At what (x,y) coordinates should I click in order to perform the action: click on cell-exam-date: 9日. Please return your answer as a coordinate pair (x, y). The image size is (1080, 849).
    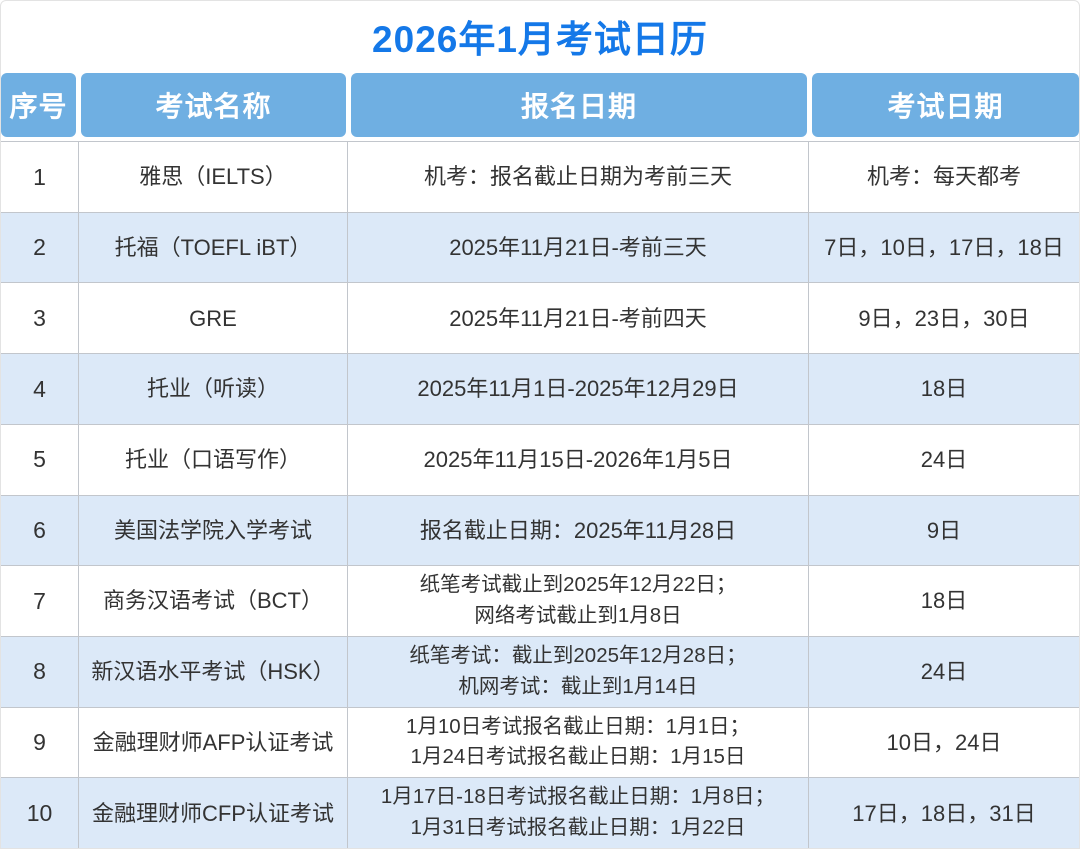
    Looking at the image, I should click on (944, 530).